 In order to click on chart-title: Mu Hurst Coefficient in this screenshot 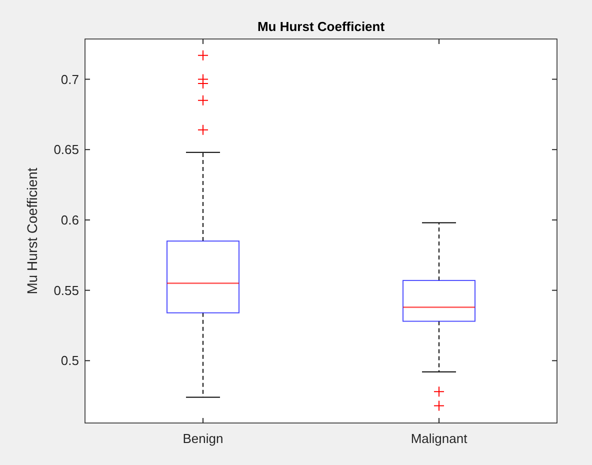, I will do `click(321, 26)`.